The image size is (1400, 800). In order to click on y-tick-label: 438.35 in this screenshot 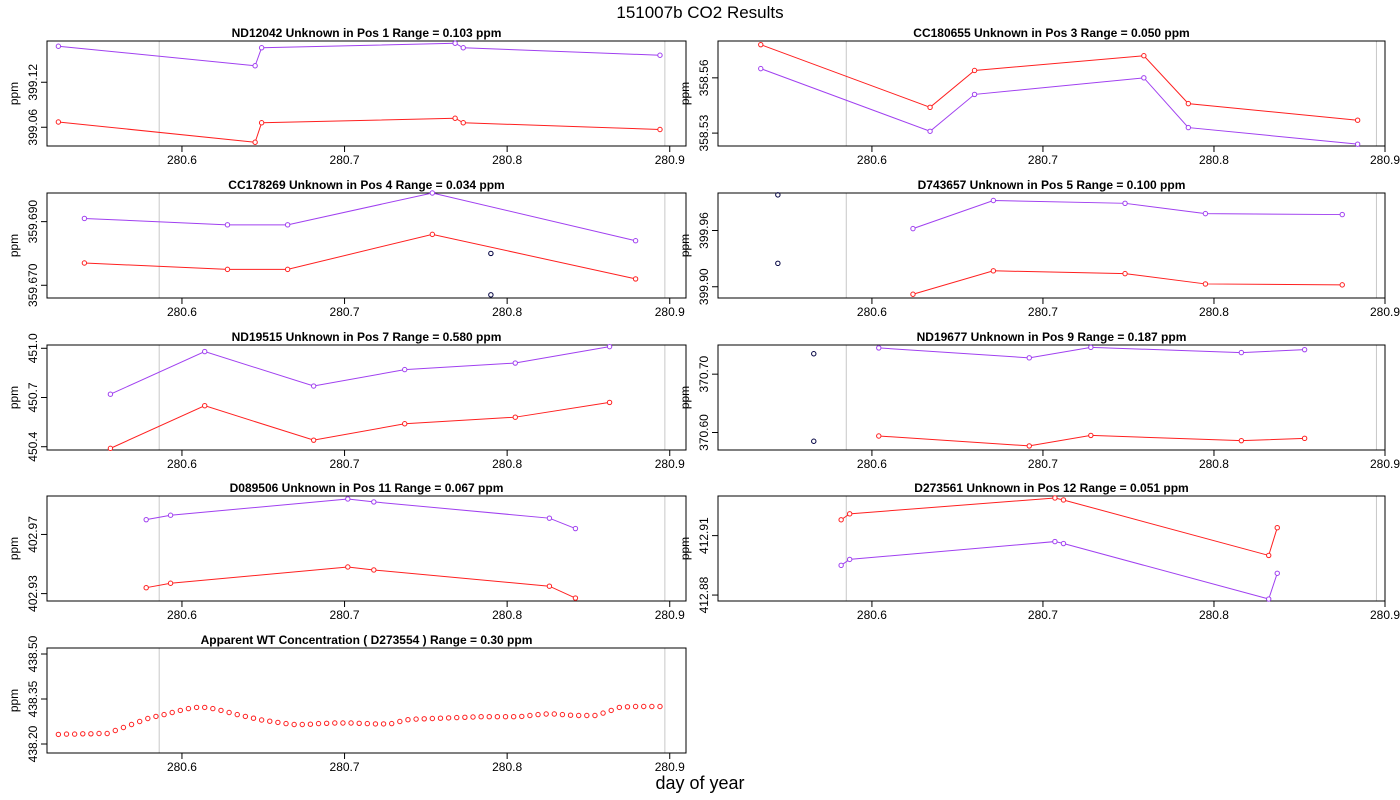, I will do `click(33, 698)`.